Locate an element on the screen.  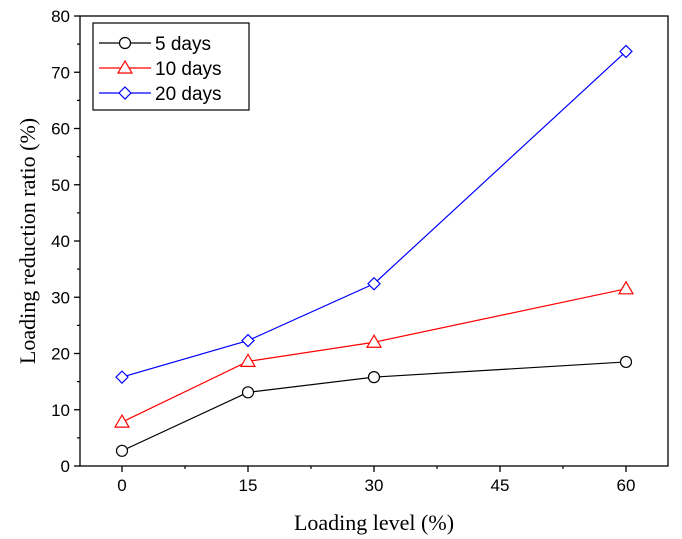
x-tick-label: 45 is located at coordinates (500, 485).